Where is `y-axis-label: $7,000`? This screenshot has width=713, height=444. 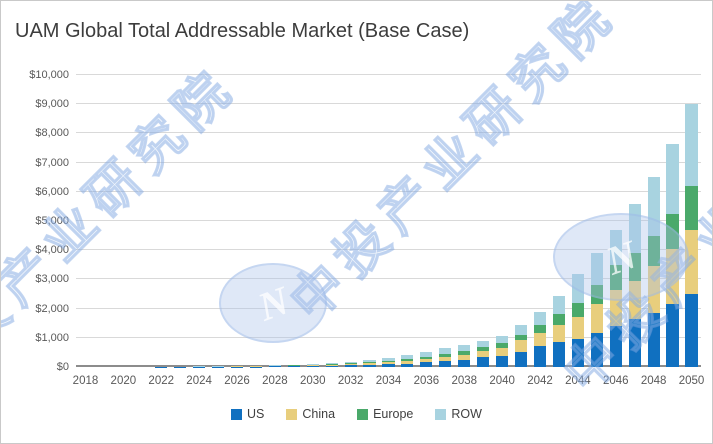 y-axis-label: $7,000 is located at coordinates (52, 162).